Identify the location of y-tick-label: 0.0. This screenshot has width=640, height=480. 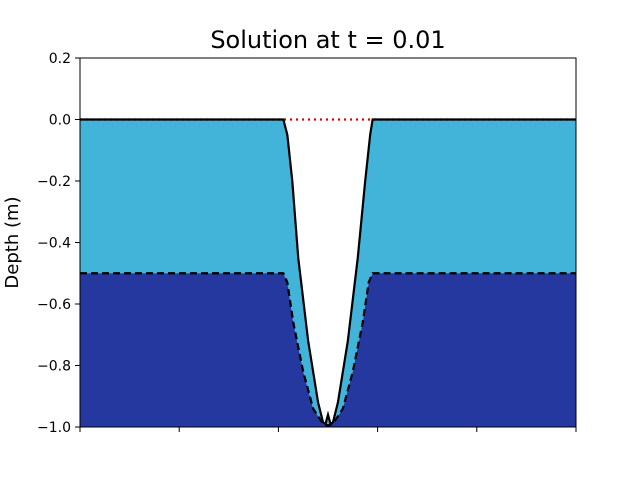
(60, 121).